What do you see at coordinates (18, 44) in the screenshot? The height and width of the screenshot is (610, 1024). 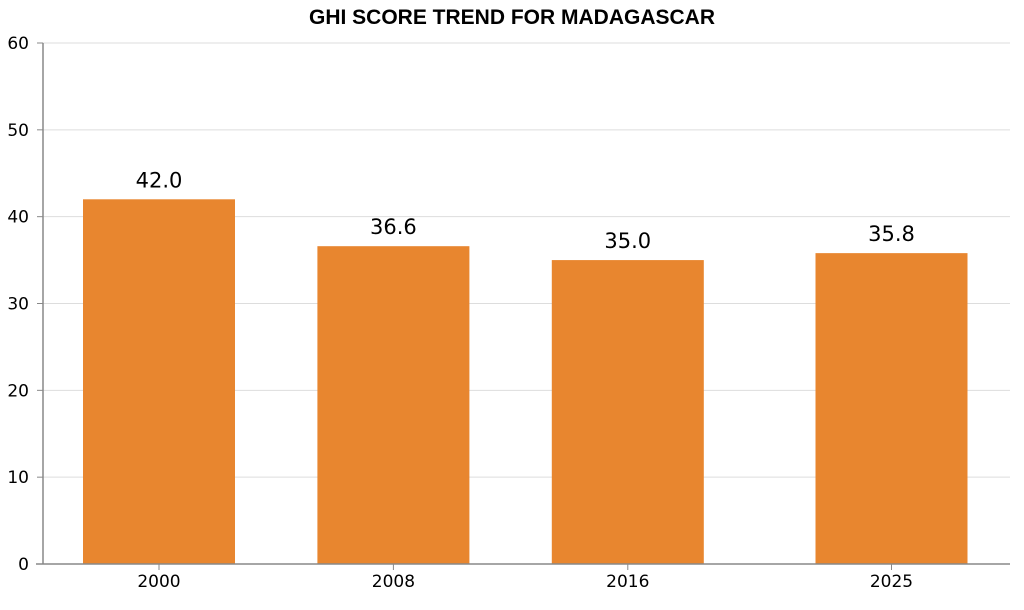 I see `y-tick-label: 60` at bounding box center [18, 44].